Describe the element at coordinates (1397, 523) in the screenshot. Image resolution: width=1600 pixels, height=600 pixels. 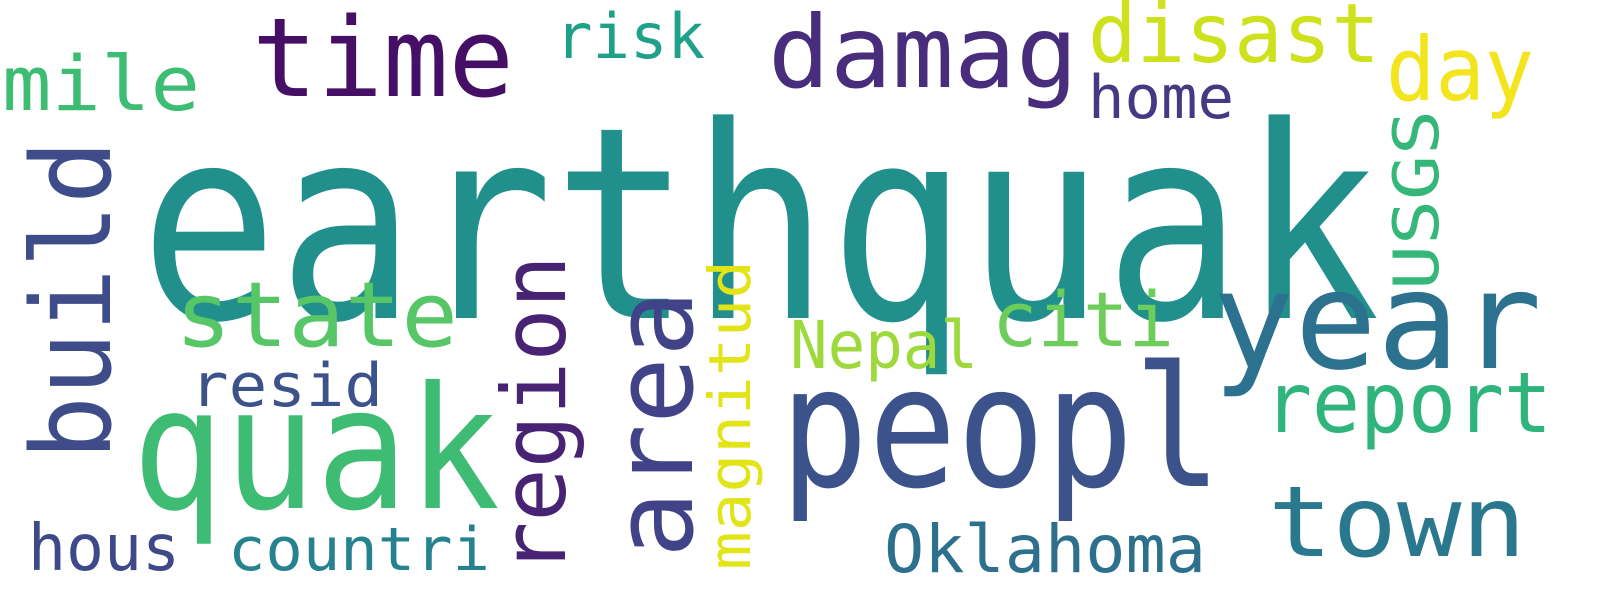
I see `word-town: town` at that location.